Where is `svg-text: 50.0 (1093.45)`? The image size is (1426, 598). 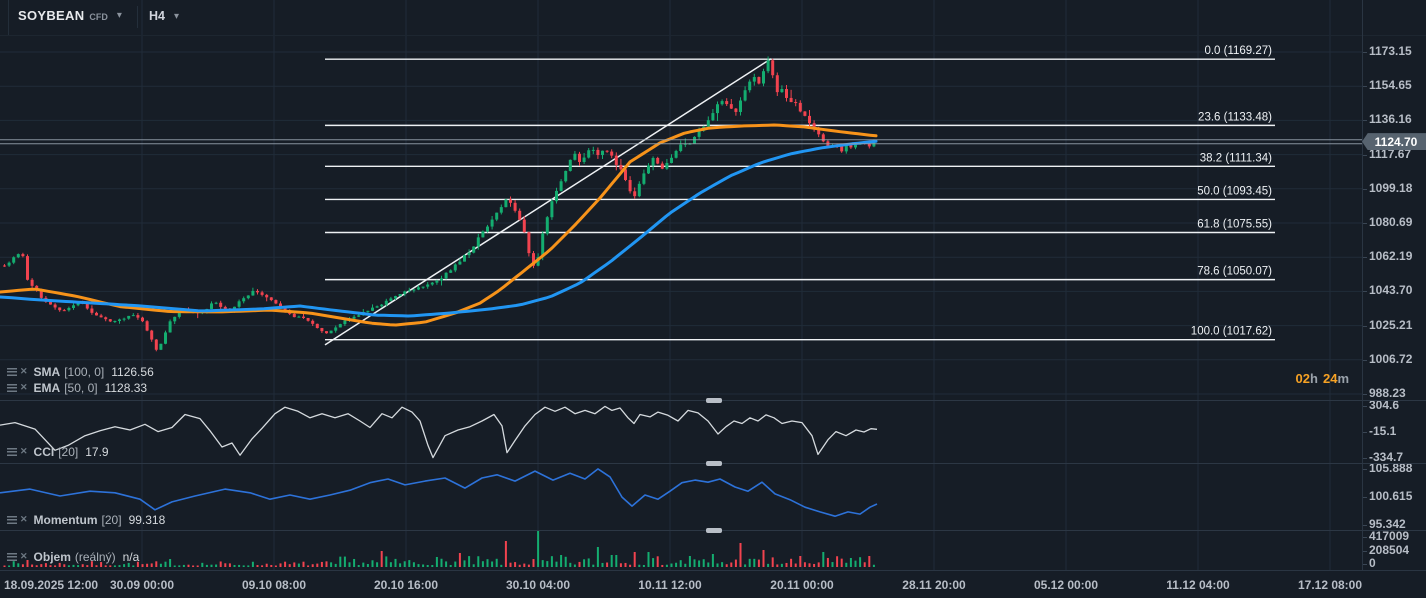 svg-text: 50.0 (1093.45) is located at coordinates (1234, 191).